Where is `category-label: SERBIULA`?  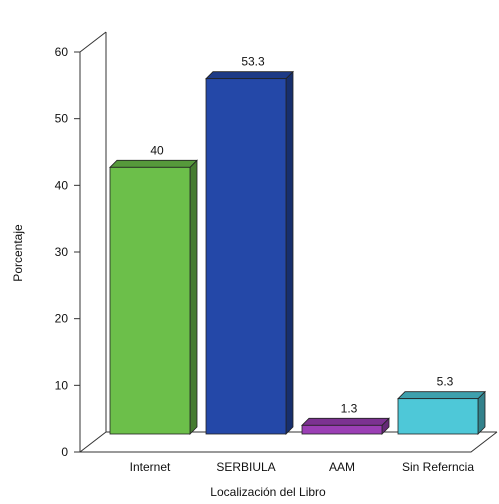
category-label: SERBIULA is located at coordinates (245, 467).